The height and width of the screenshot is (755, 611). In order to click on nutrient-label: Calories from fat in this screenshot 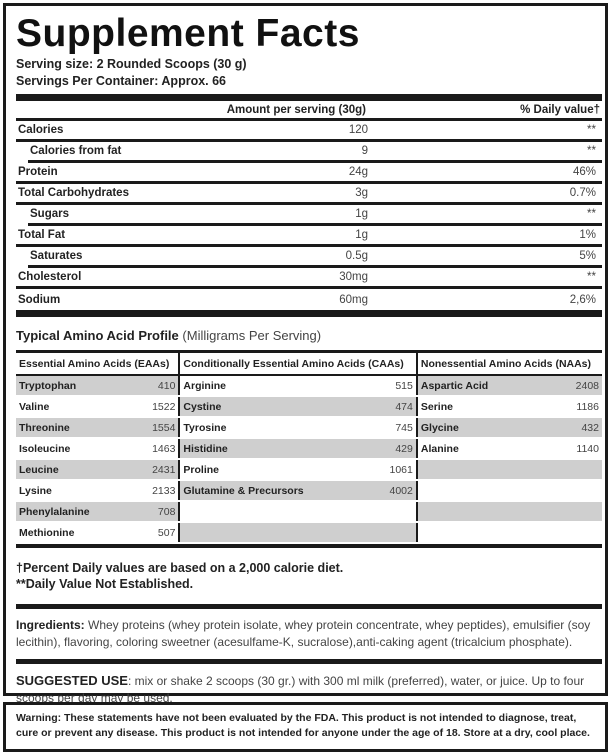, I will do `click(76, 151)`.